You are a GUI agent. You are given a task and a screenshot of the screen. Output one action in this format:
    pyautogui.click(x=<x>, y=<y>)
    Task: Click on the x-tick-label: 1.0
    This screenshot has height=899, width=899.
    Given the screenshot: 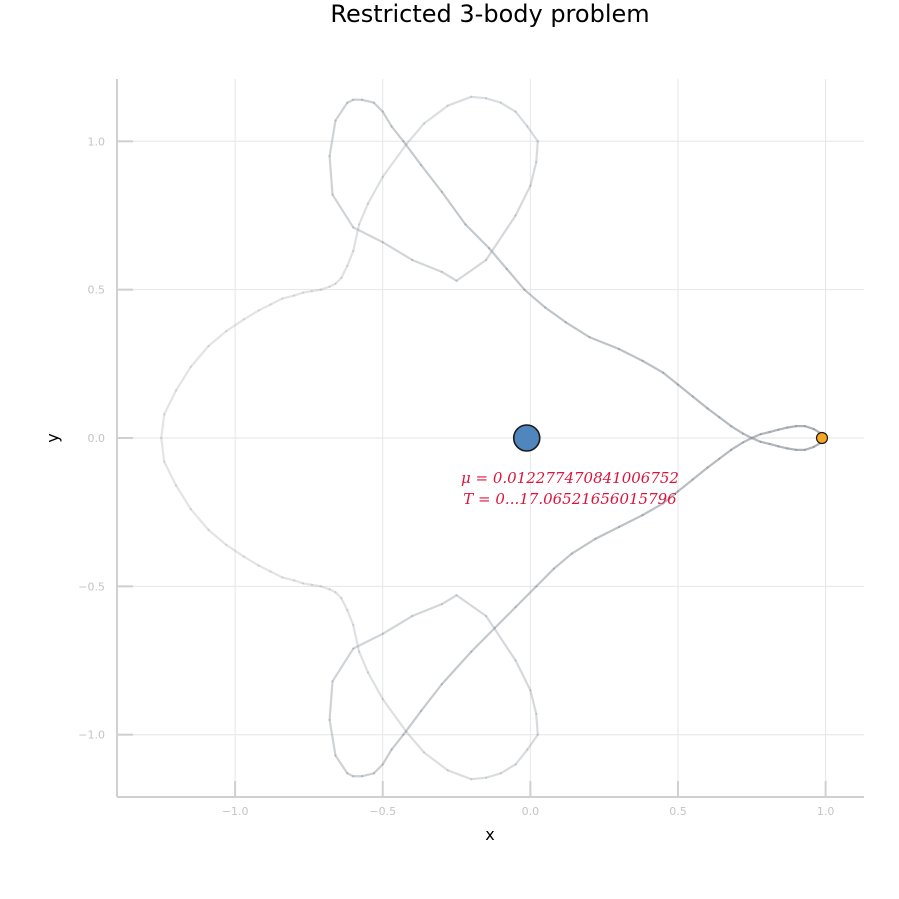 What is the action you would take?
    pyautogui.click(x=826, y=811)
    